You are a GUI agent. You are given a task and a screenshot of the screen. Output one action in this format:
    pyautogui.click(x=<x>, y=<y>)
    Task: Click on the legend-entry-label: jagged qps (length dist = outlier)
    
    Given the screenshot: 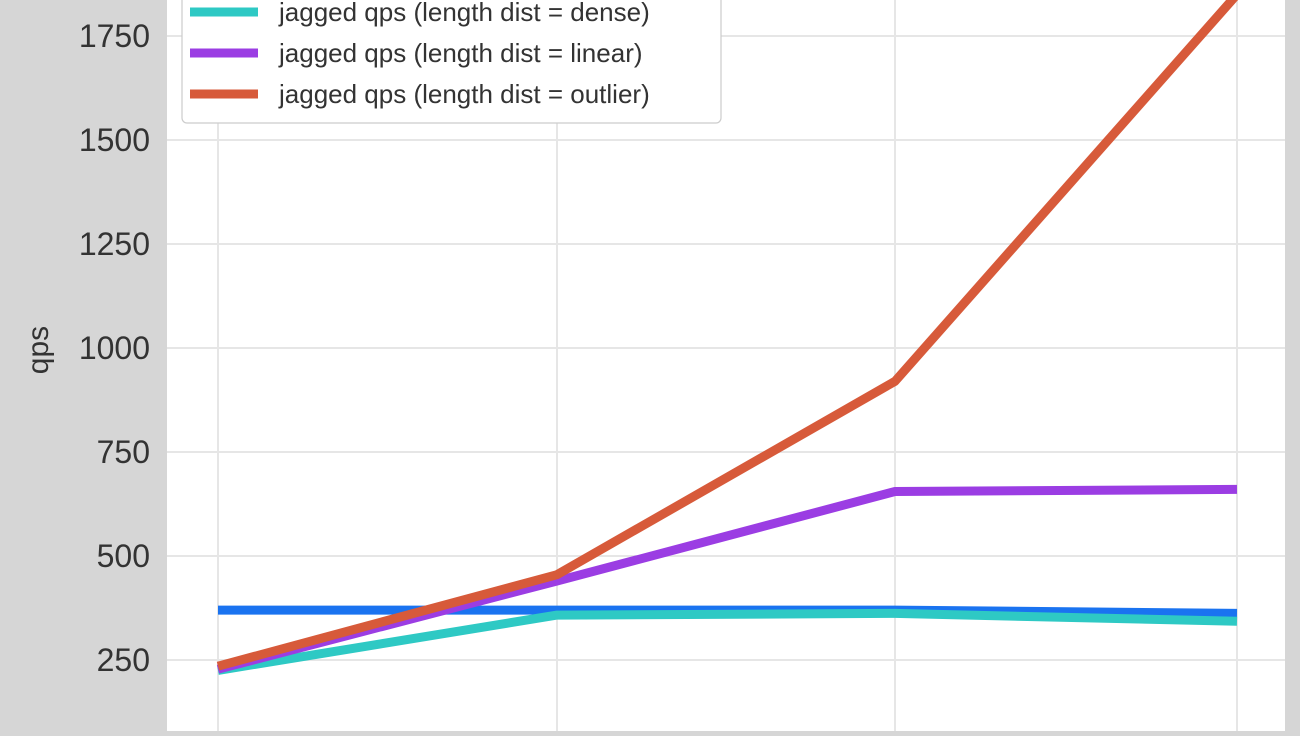 What is the action you would take?
    pyautogui.click(x=464, y=94)
    